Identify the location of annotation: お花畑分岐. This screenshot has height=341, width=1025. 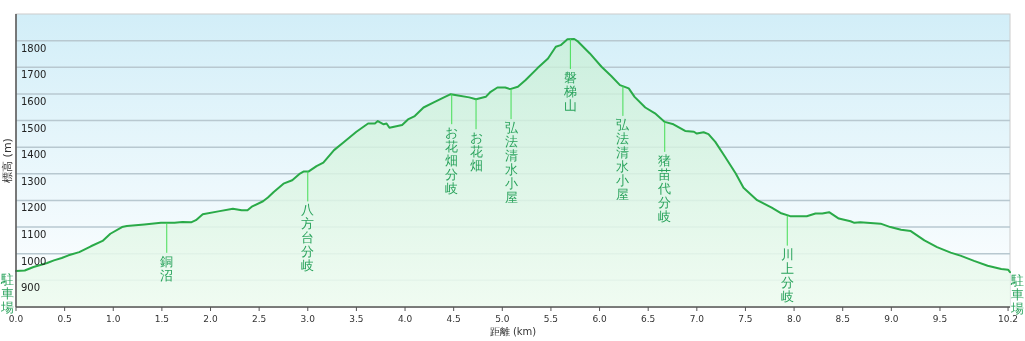
(452, 161).